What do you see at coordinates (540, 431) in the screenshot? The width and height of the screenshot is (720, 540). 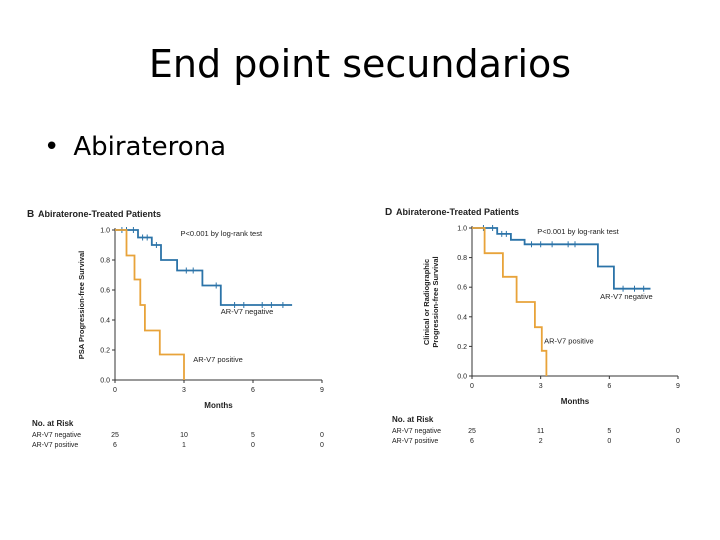 I see `at-risk-value: 11` at bounding box center [540, 431].